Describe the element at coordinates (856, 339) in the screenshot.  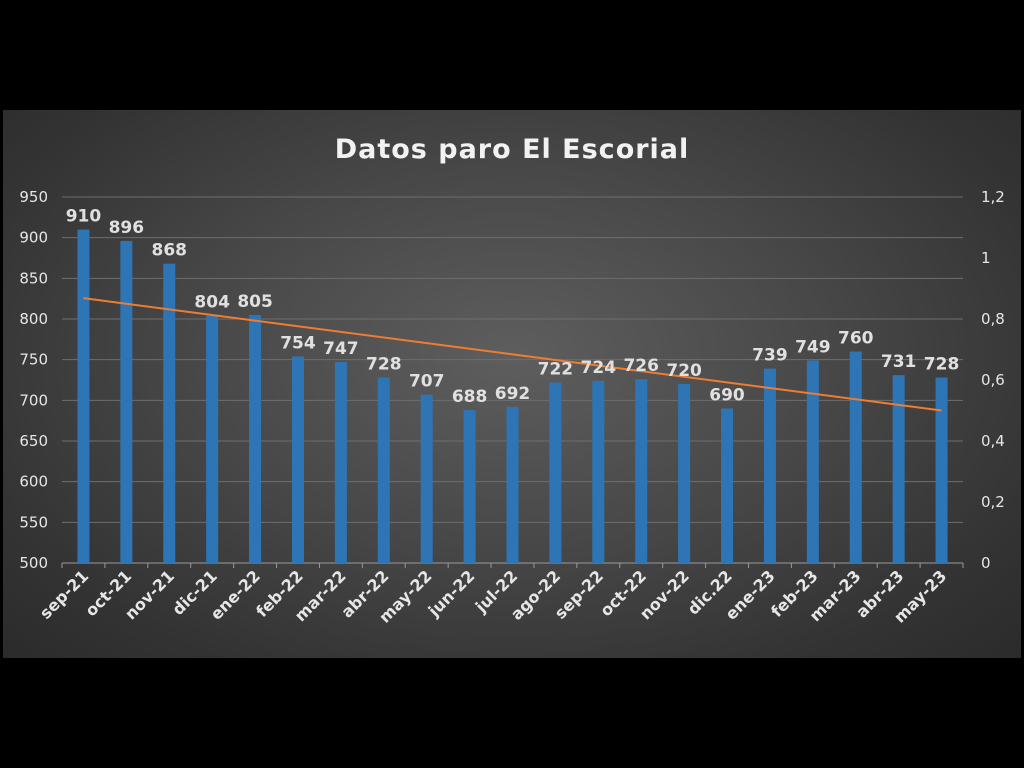
I see `data-label: 760` at that location.